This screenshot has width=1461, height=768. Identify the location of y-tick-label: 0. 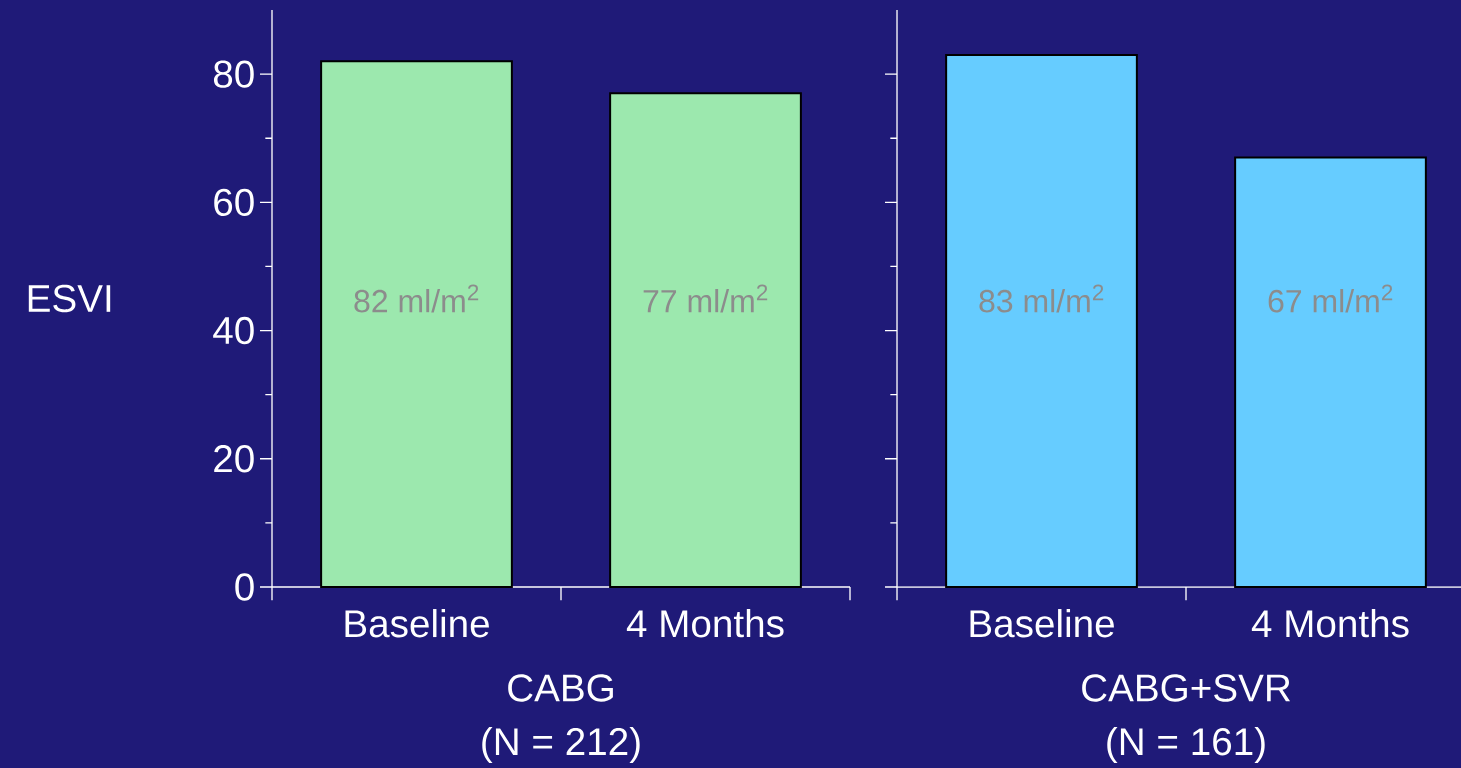
(244, 587).